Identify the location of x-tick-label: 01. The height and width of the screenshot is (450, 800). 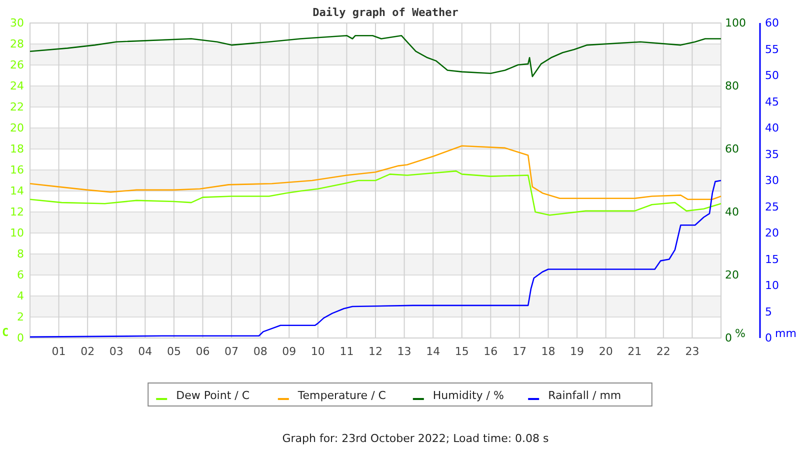
(59, 351).